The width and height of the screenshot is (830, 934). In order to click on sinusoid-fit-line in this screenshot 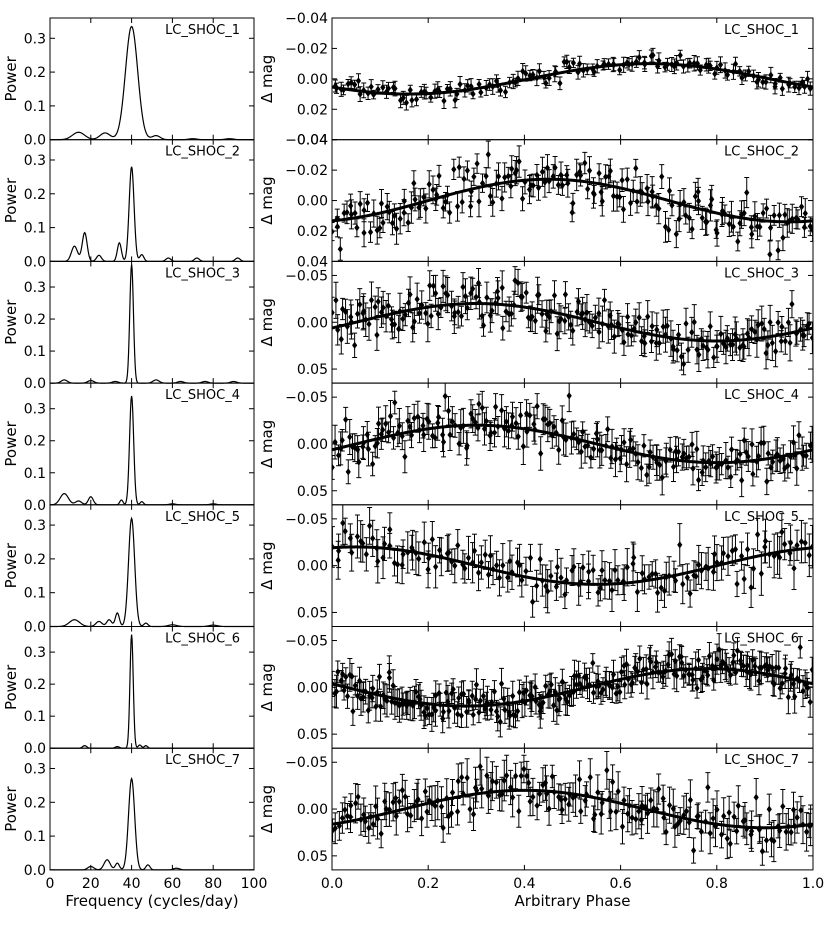, I will do `click(572, 565)`.